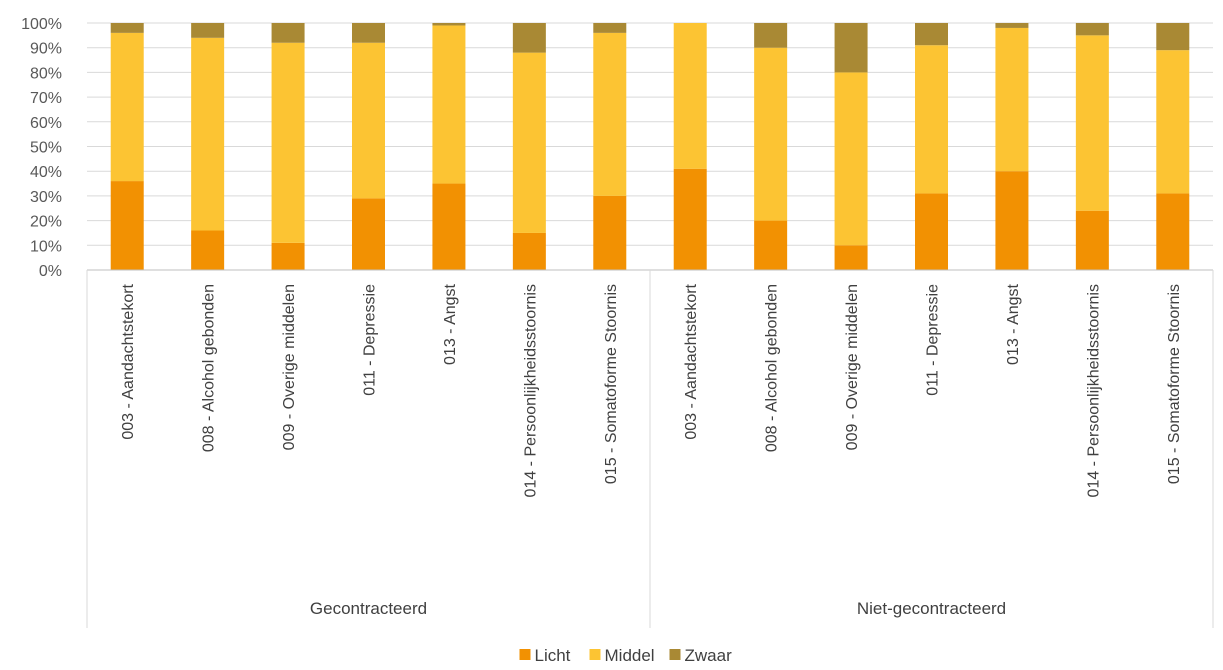 This screenshot has height=670, width=1223. What do you see at coordinates (46, 246) in the screenshot?
I see `y-tick-label: 10%` at bounding box center [46, 246].